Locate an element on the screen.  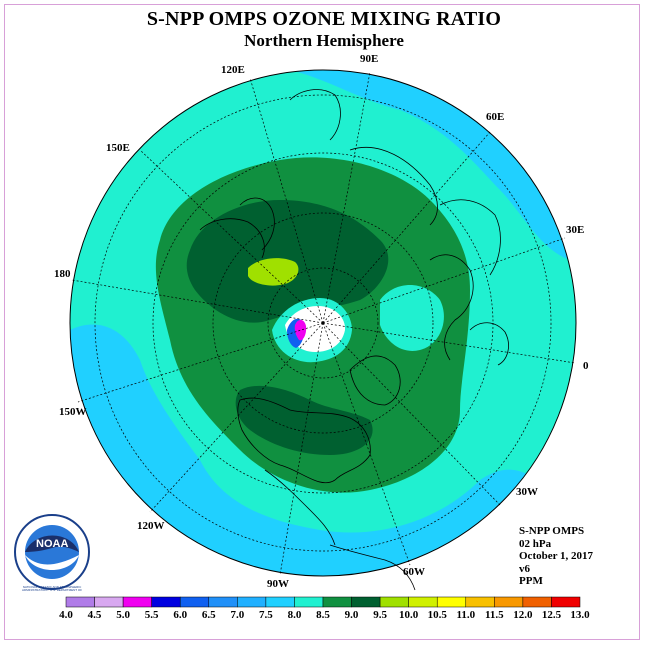
page-title: S-NPP OMPS OZONE MIXING RATIO is located at coordinates (324, 19).